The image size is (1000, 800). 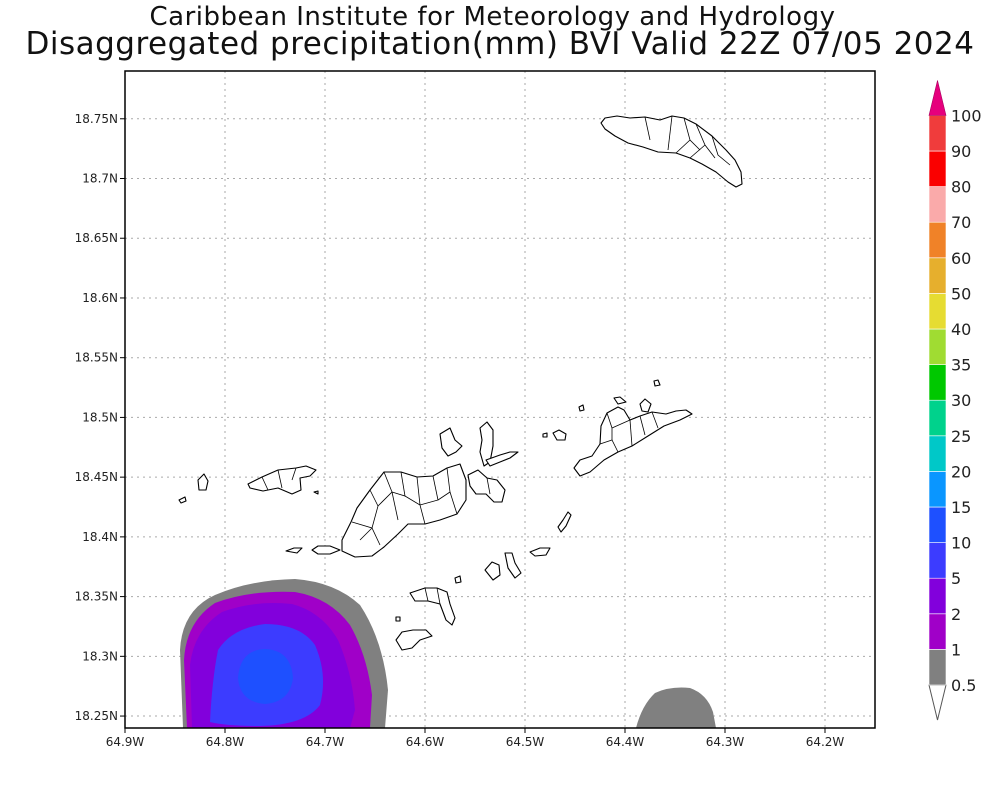 What do you see at coordinates (620, 400) in the screenshot?
I see `island-eustatia` at bounding box center [620, 400].